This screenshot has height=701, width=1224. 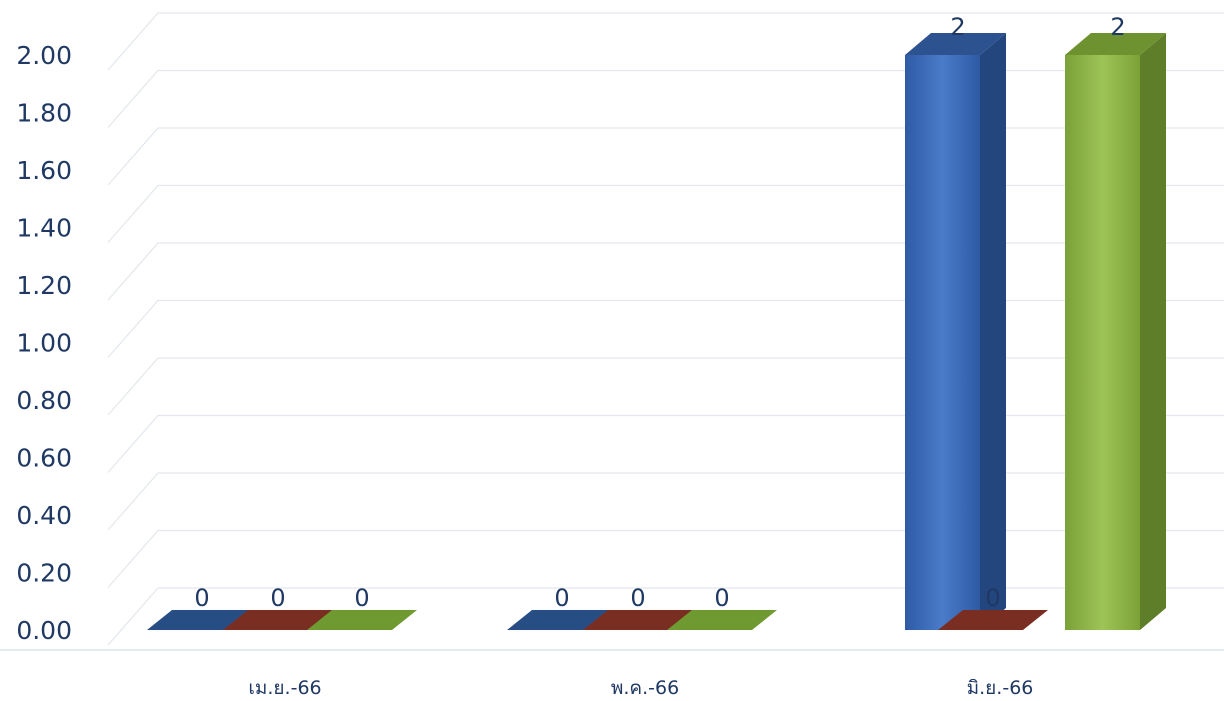 I want to click on y-tick-label: 0.00, so click(x=44, y=630).